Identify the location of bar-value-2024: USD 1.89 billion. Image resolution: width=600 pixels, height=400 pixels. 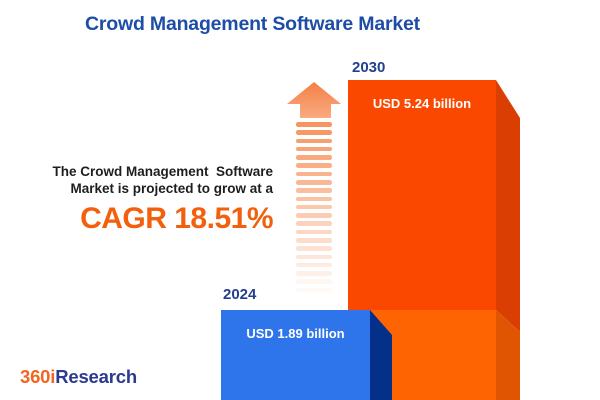
(295, 333).